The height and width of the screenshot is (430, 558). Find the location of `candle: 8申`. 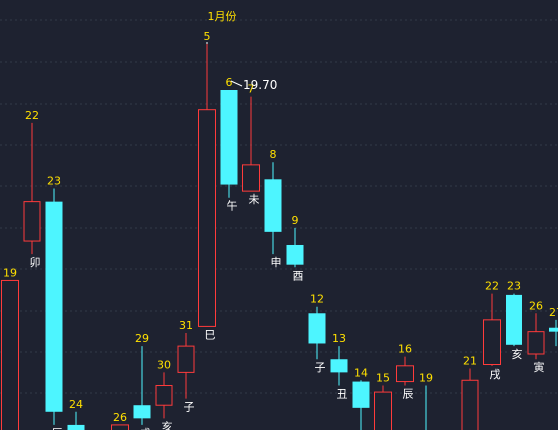

candle: 8申 is located at coordinates (273, 208).